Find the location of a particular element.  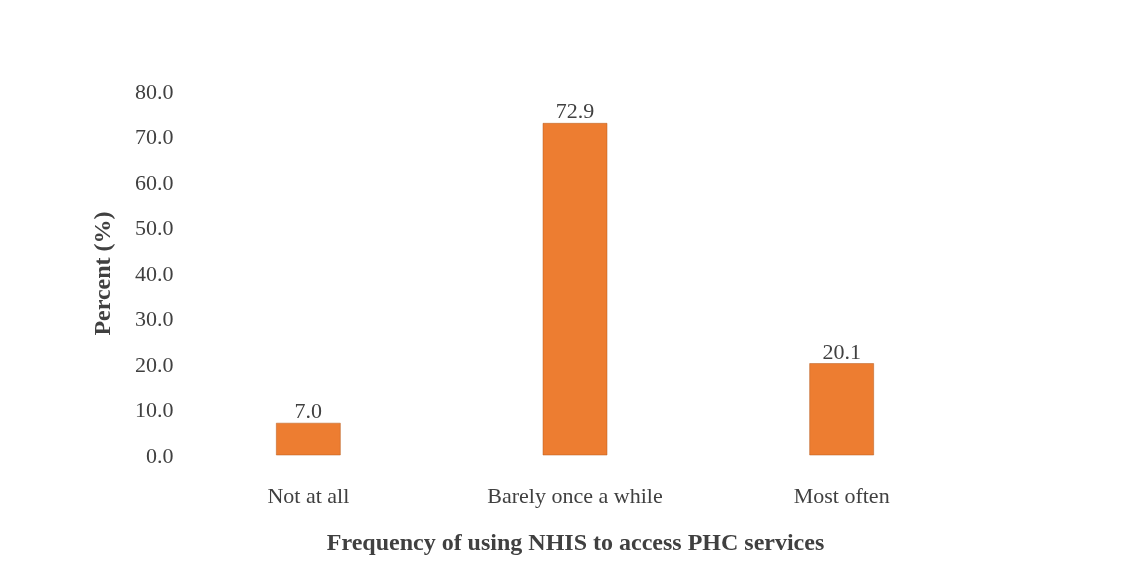

y-tick-label: 80.0 is located at coordinates (154, 91).